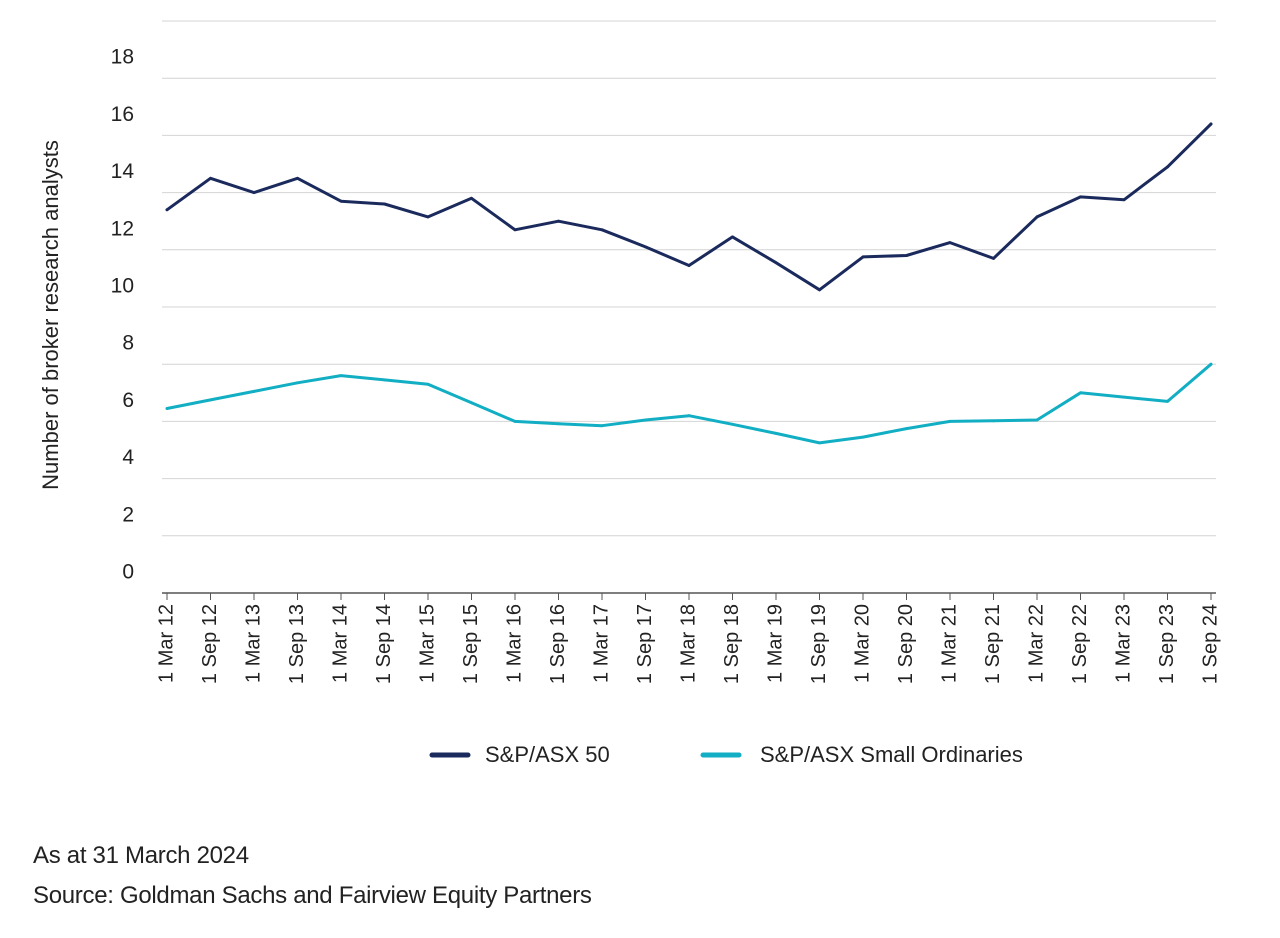 The width and height of the screenshot is (1280, 938). I want to click on x-tick-label: 1 Sep 18, so click(732, 644).